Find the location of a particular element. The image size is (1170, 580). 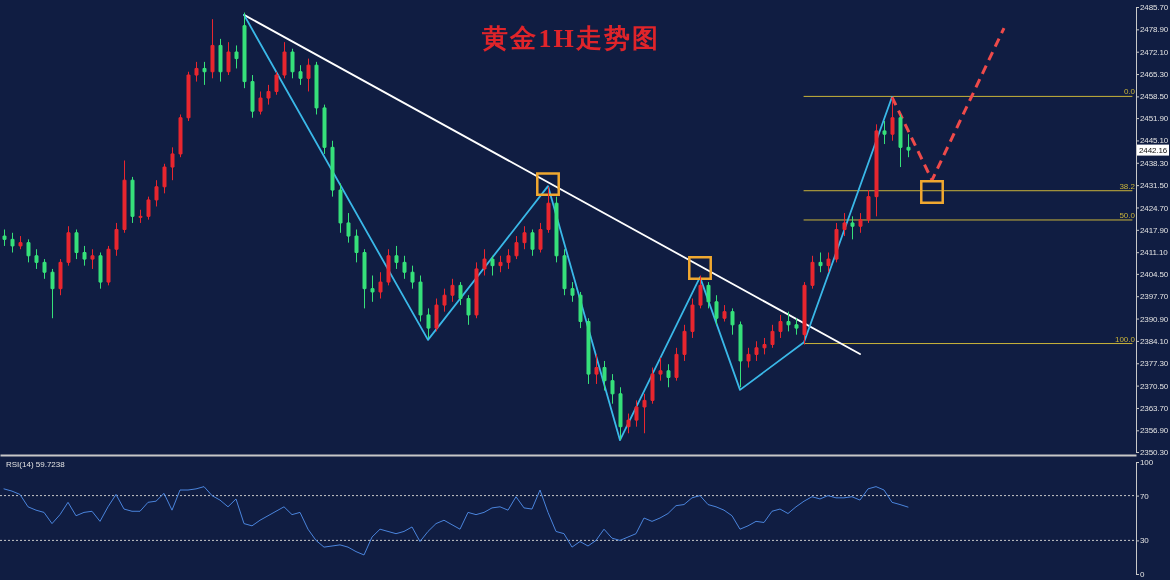

y-tick-label: 2424.70 is located at coordinates (1154, 208).